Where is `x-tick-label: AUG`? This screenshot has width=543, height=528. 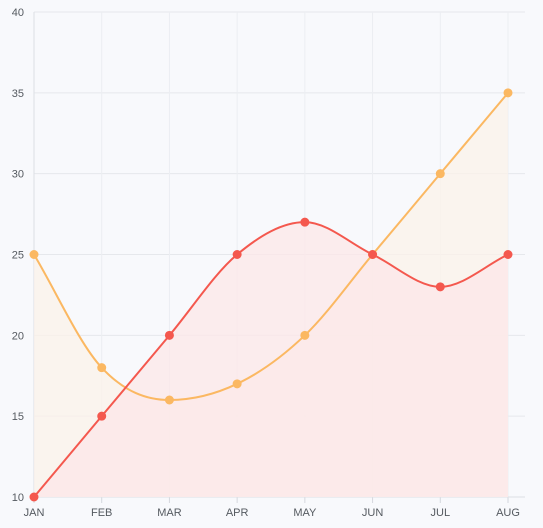
x-tick-label: AUG is located at coordinates (508, 513).